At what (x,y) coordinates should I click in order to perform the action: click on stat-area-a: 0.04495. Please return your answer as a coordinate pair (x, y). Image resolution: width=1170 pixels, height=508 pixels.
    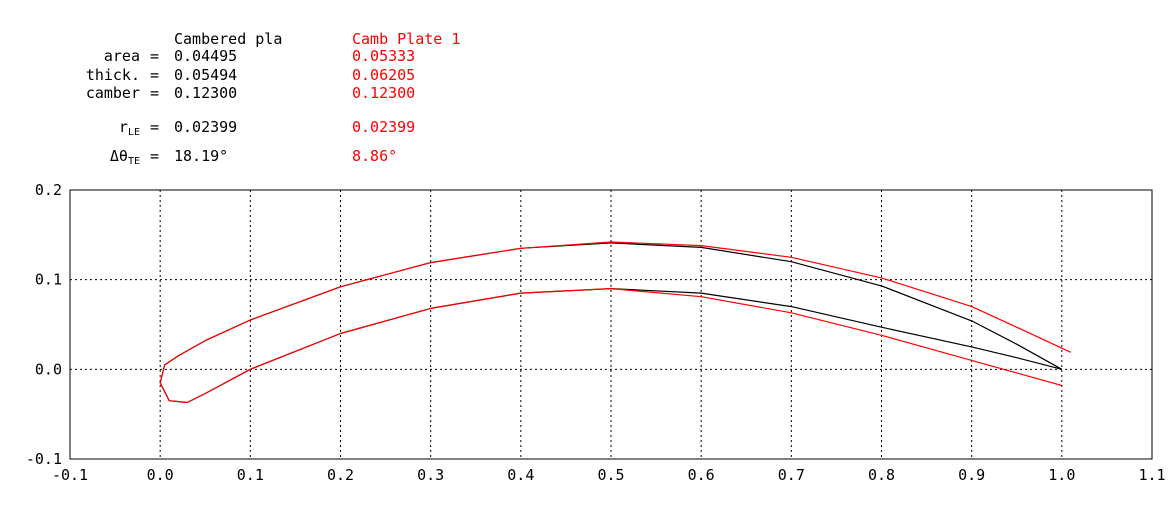
    Looking at the image, I should click on (206, 56).